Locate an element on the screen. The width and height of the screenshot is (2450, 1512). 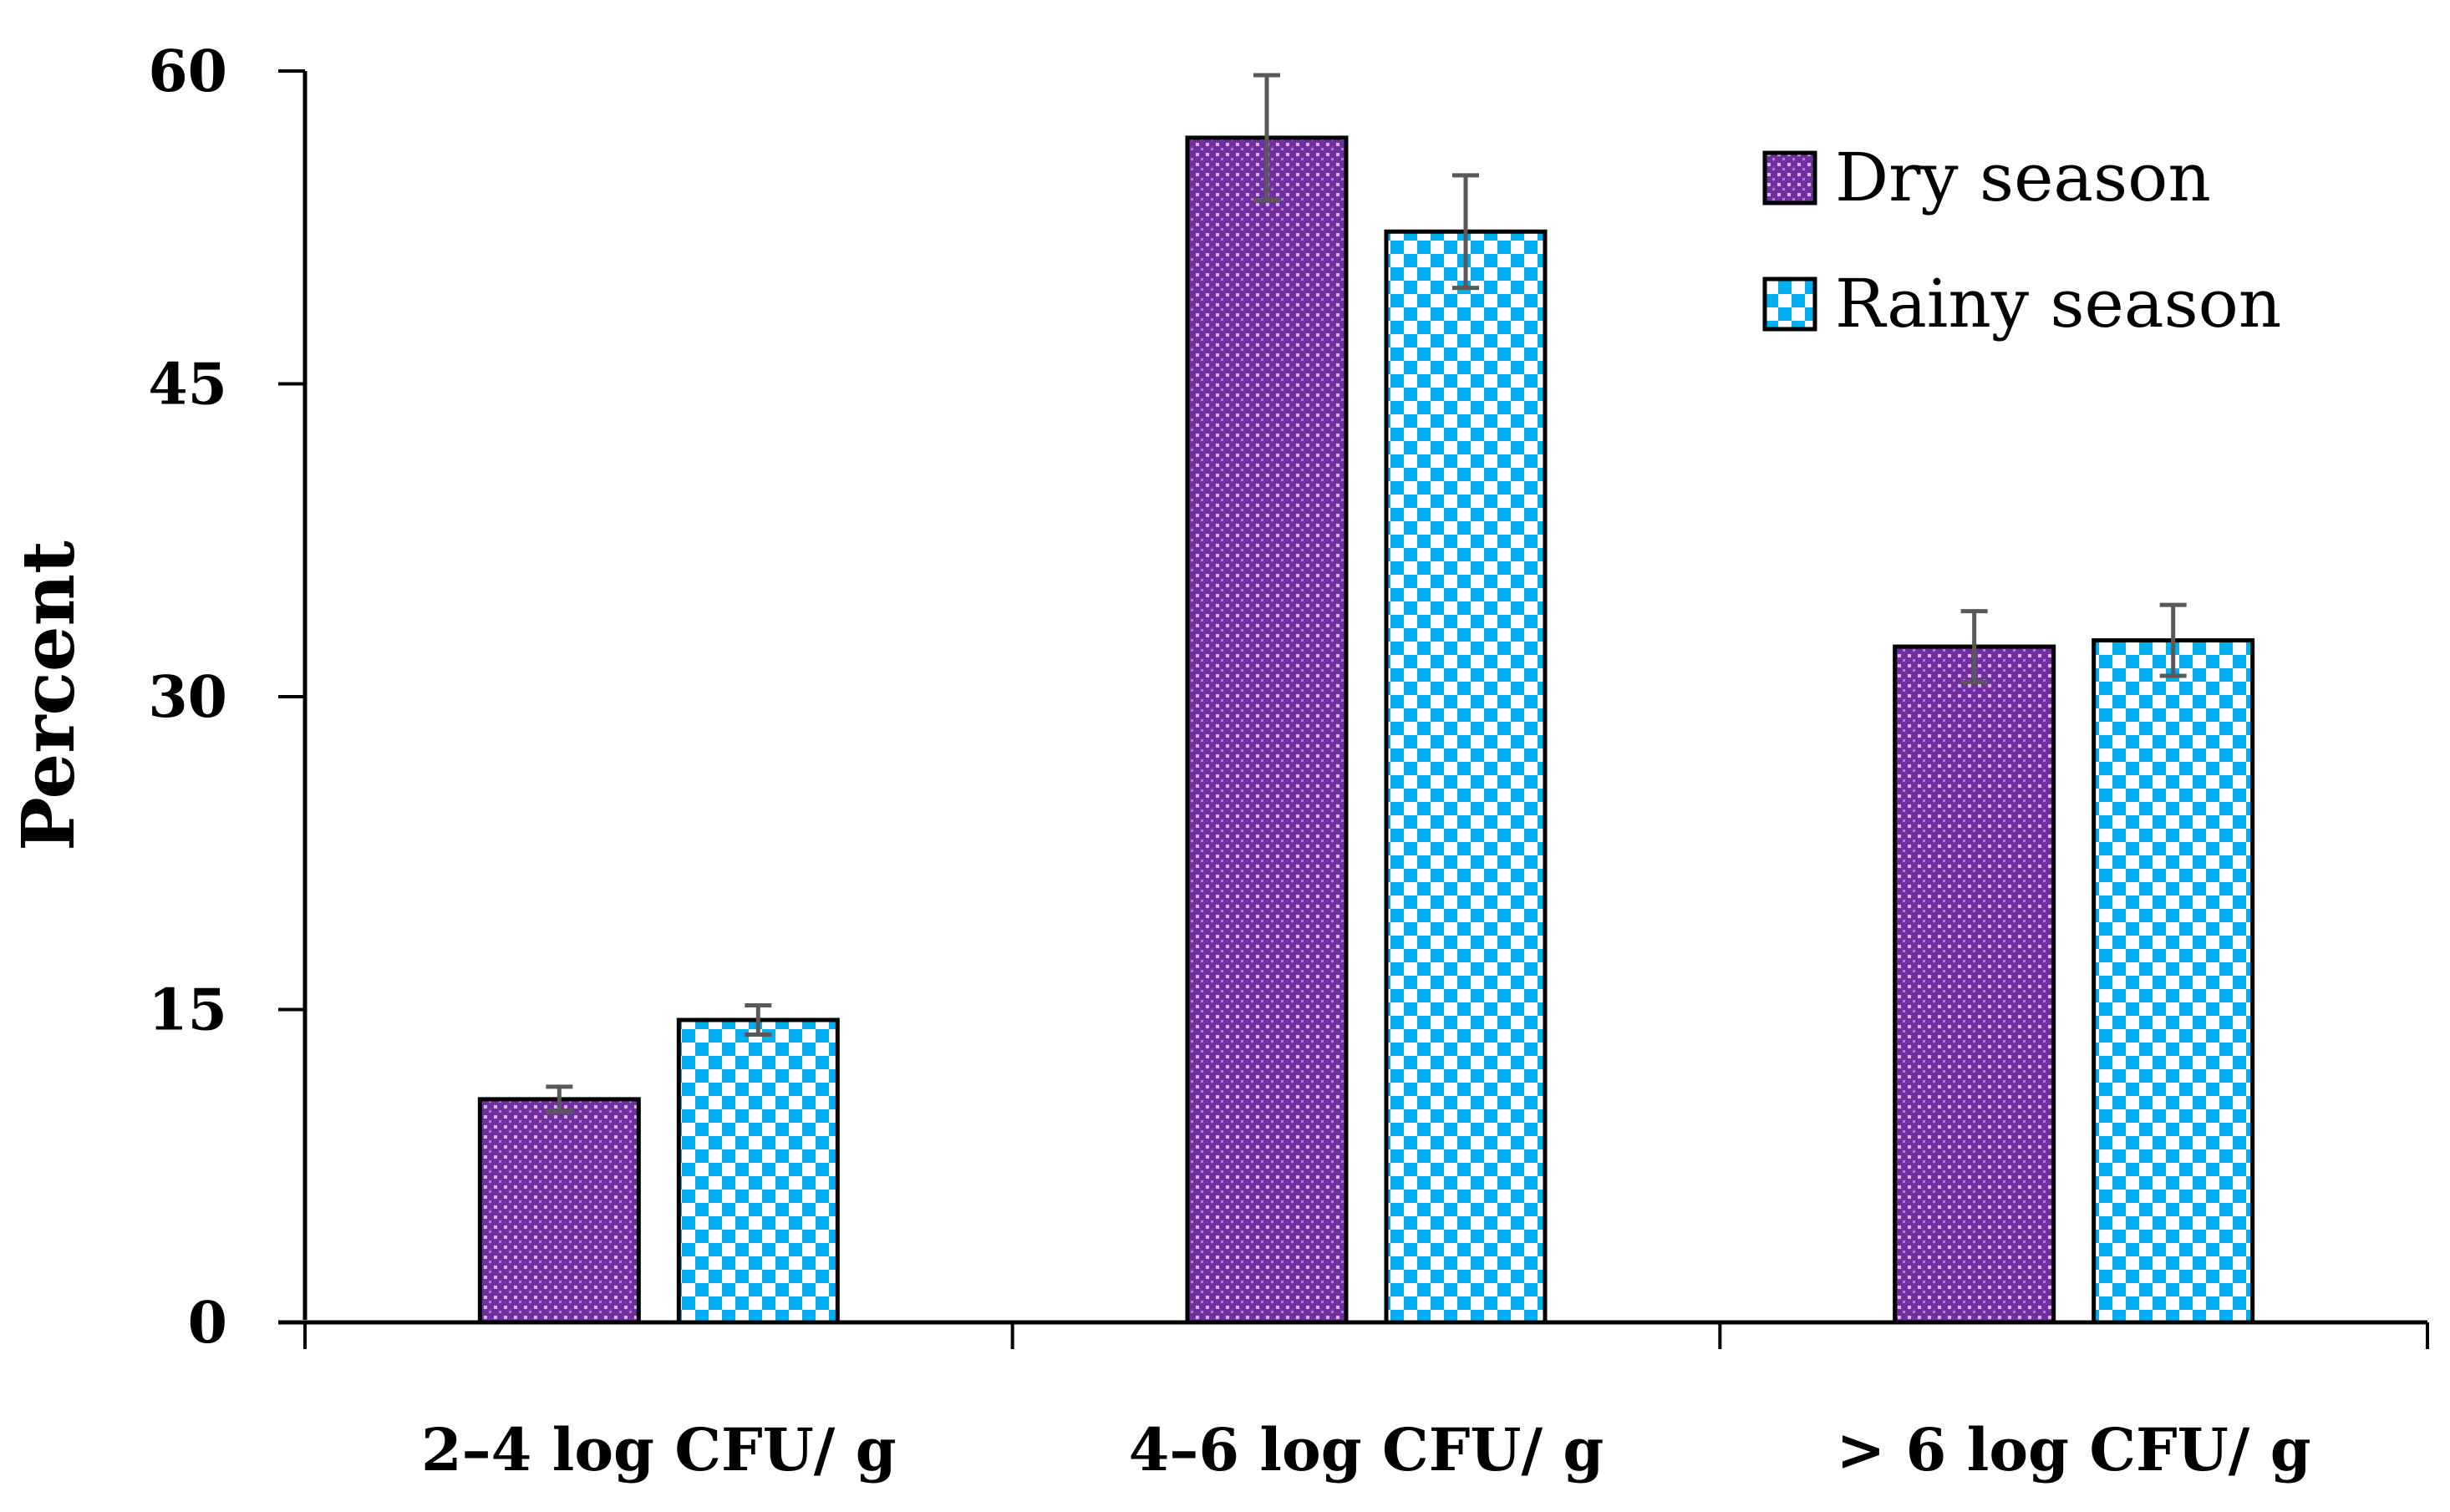
y-tick-label: 30 is located at coordinates (187, 697).